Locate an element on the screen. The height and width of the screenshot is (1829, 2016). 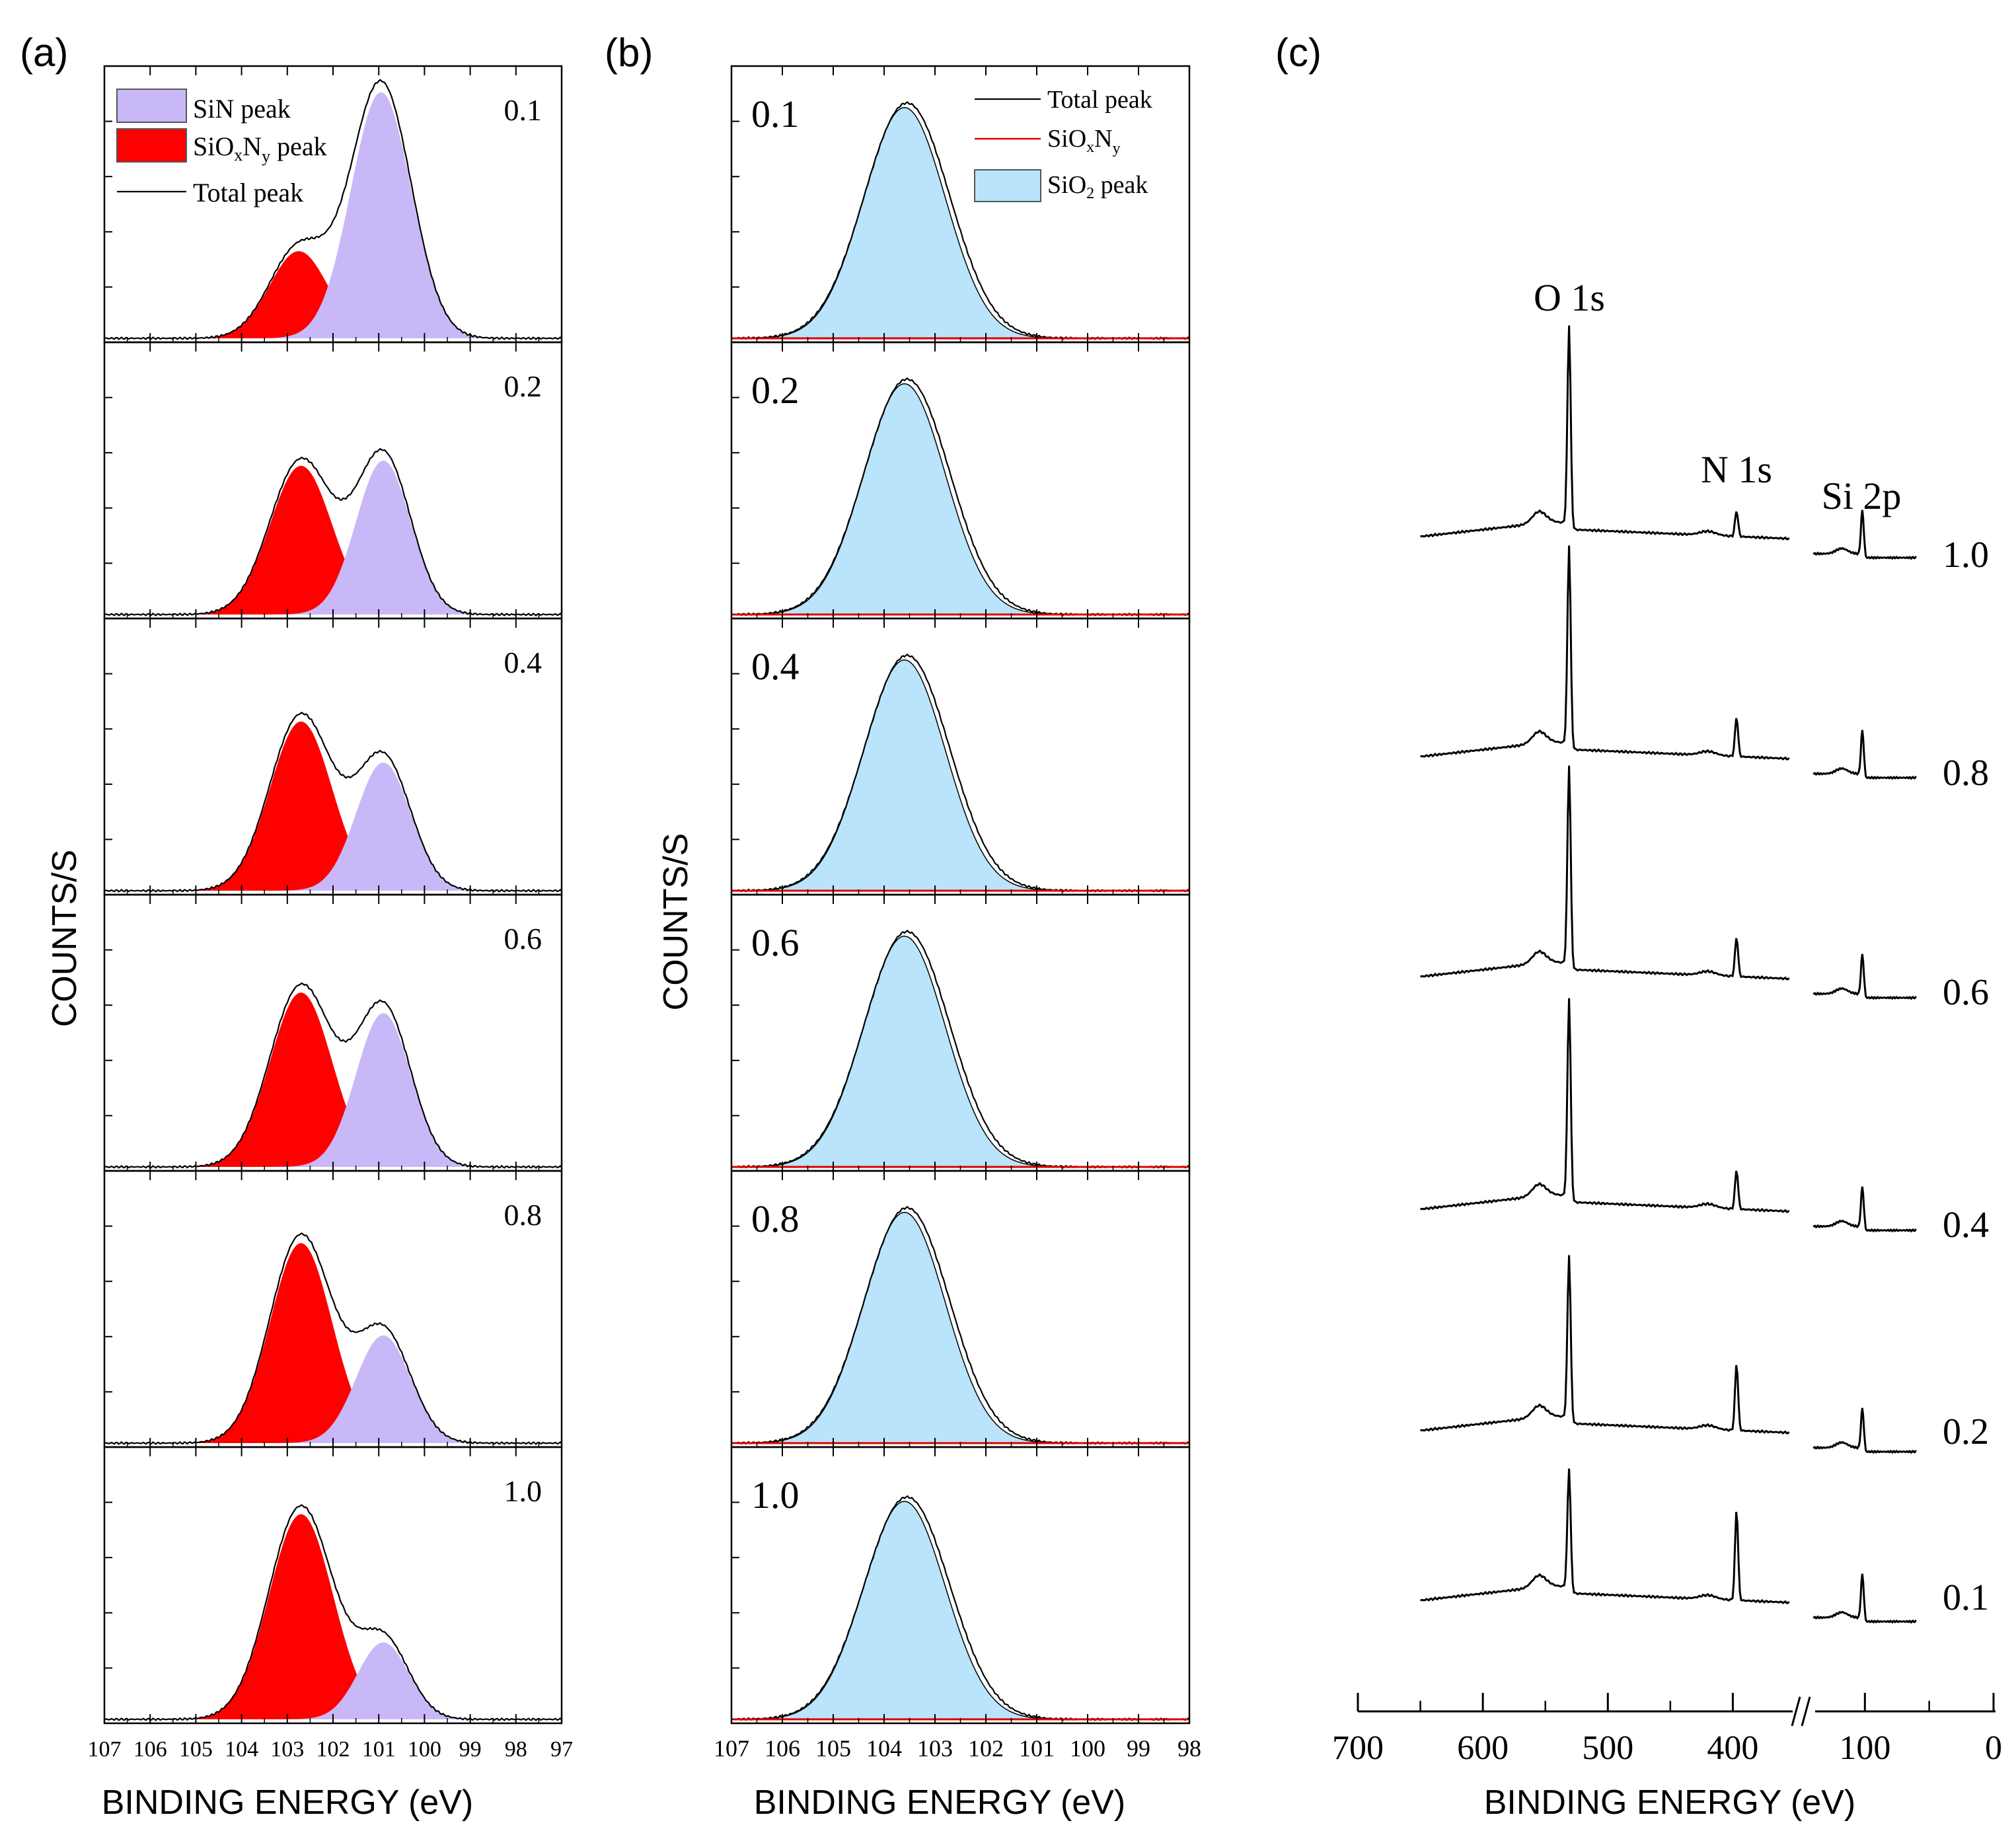
x-tick-label: 600 is located at coordinates (1483, 1748).